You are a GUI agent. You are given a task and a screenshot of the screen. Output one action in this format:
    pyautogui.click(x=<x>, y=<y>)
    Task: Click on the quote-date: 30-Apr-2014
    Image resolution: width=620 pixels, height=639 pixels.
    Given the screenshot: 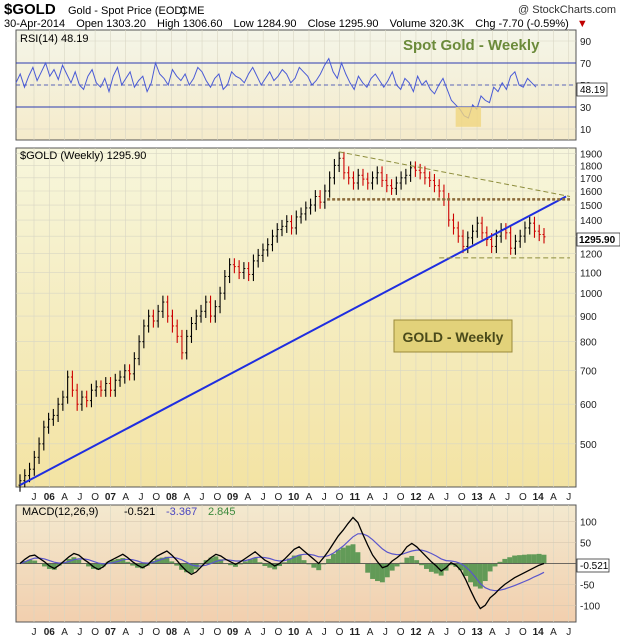 What is the action you would take?
    pyautogui.click(x=35, y=24)
    